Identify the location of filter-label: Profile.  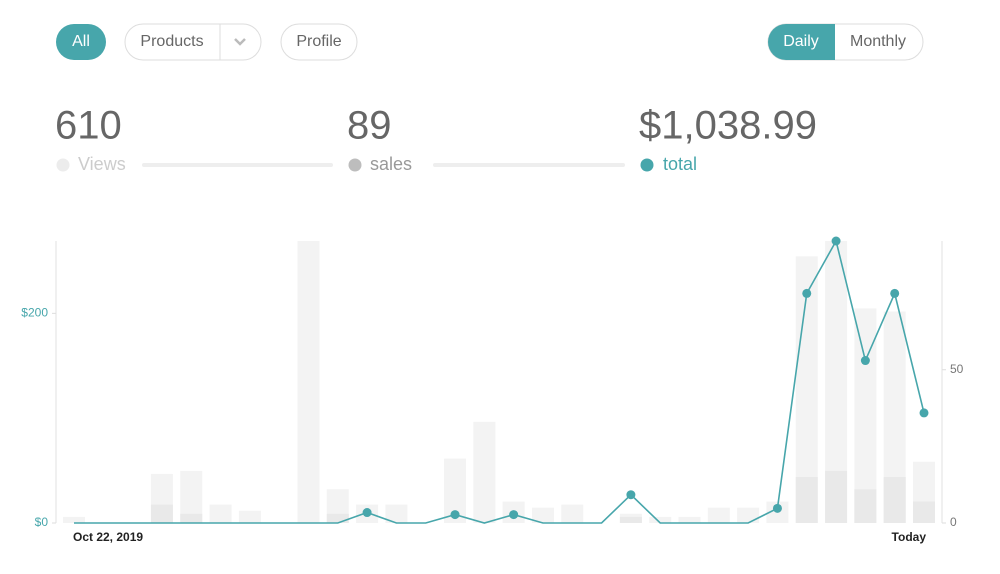
(318, 41).